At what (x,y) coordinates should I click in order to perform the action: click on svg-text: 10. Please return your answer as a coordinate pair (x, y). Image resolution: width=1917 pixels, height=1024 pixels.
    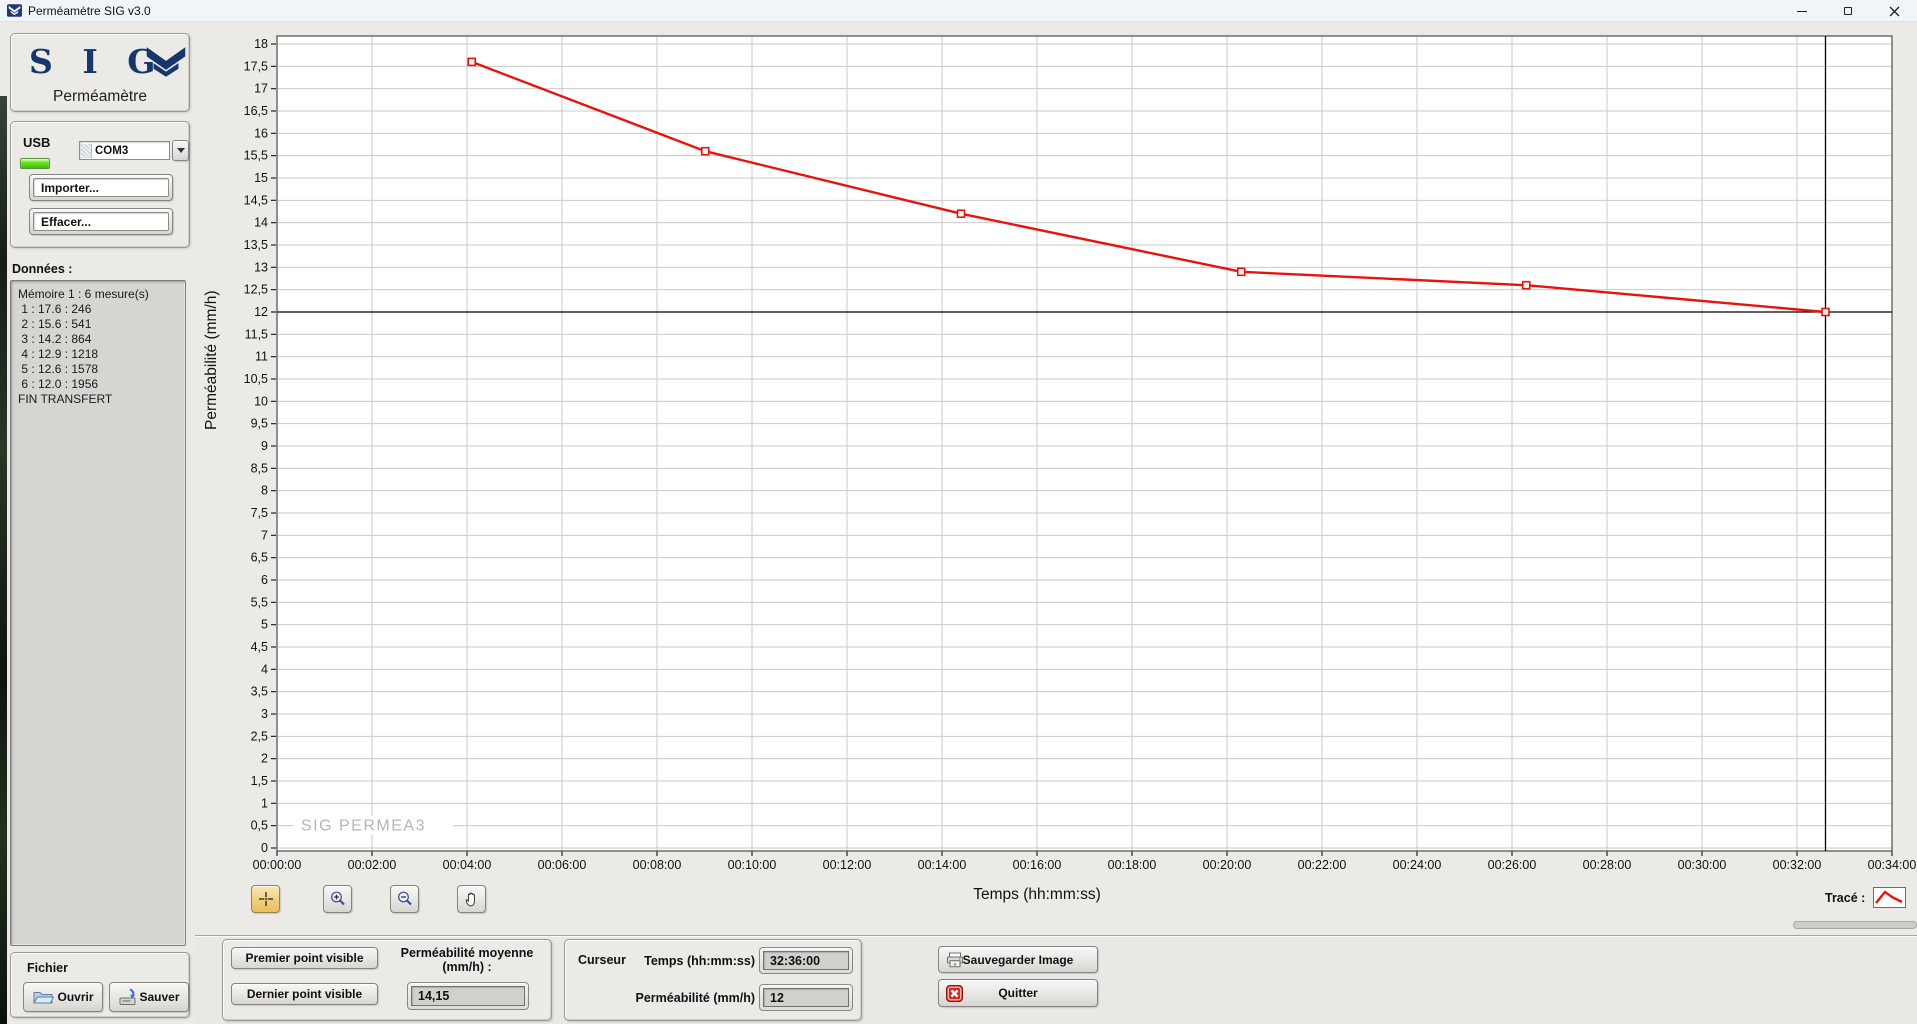
    Looking at the image, I should click on (261, 401).